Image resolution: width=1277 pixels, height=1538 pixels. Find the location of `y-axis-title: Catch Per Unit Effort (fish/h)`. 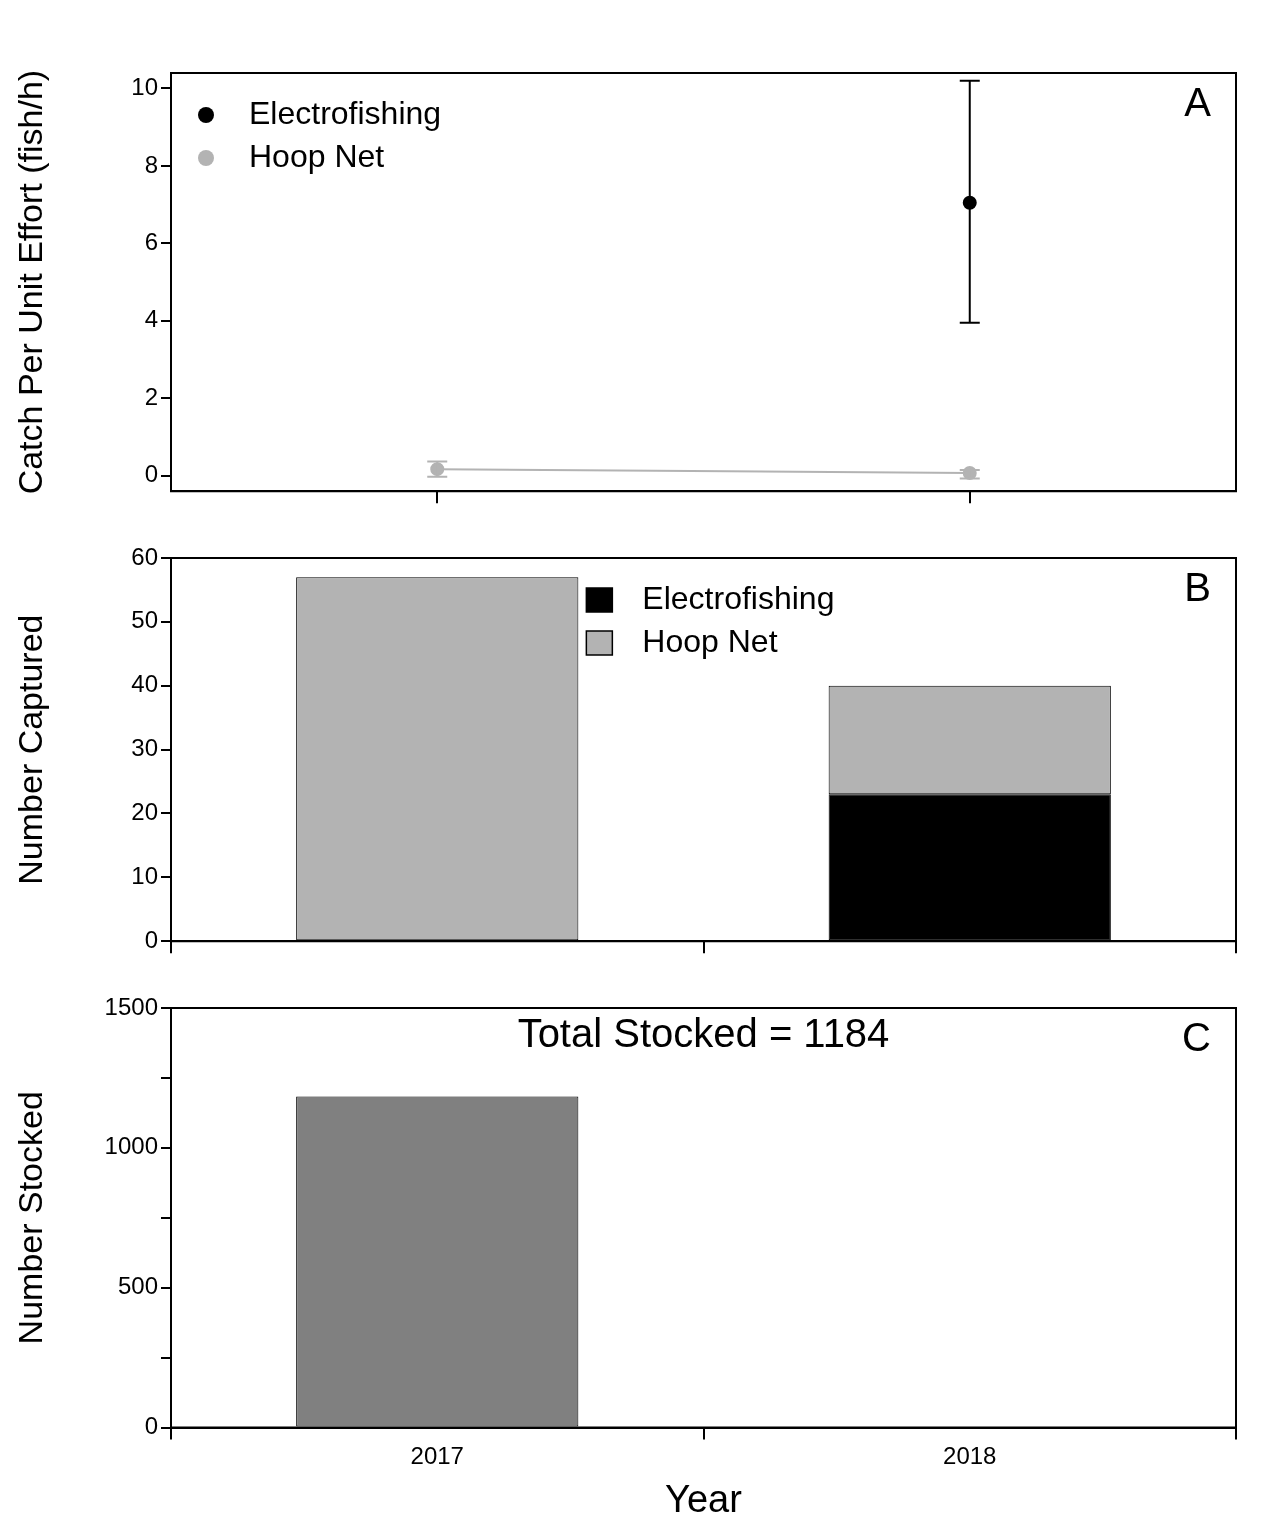

y-axis-title: Catch Per Unit Effort (fish/h) is located at coordinates (29, 282).